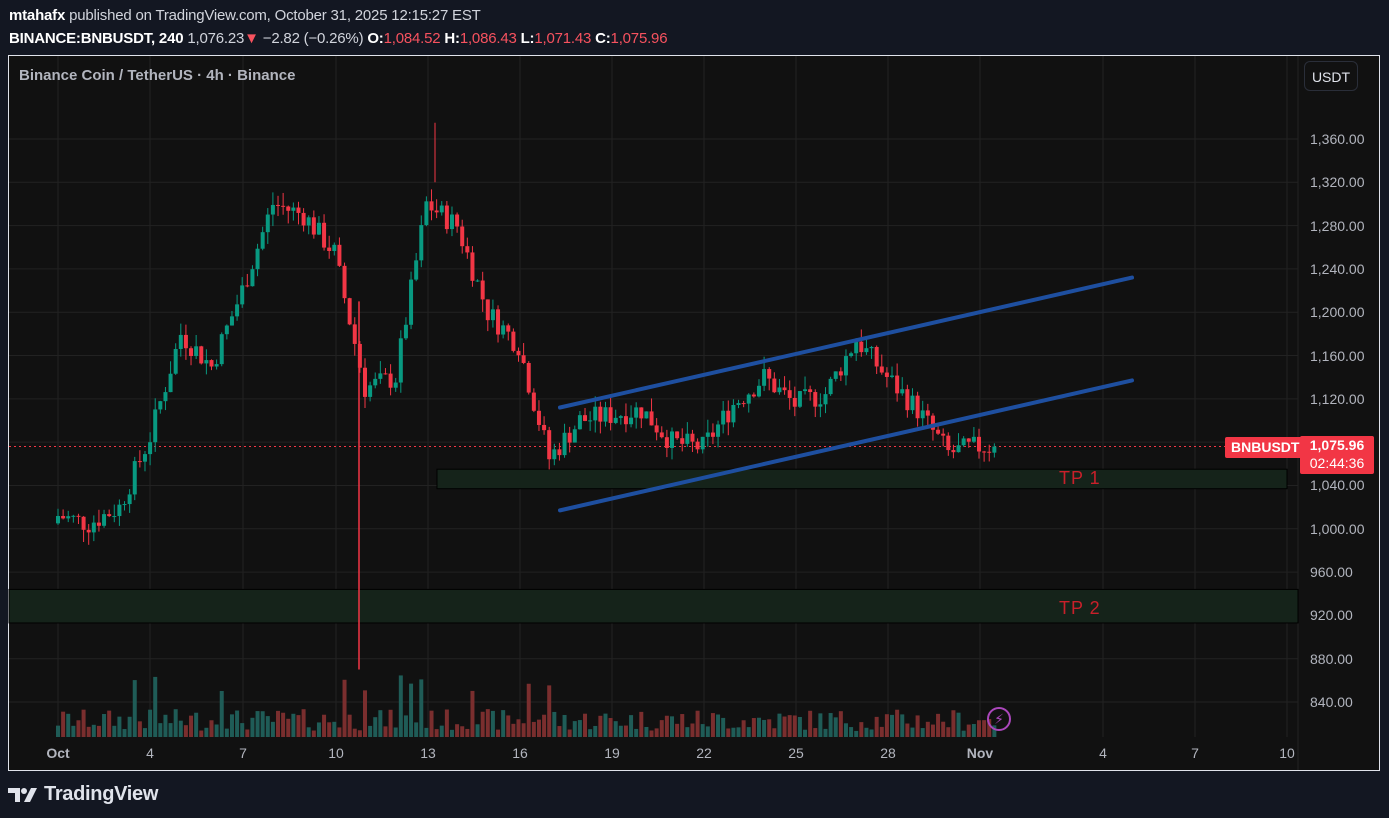  What do you see at coordinates (313, 38) in the screenshot?
I see `price-change: −2.82 (−0.26%)` at bounding box center [313, 38].